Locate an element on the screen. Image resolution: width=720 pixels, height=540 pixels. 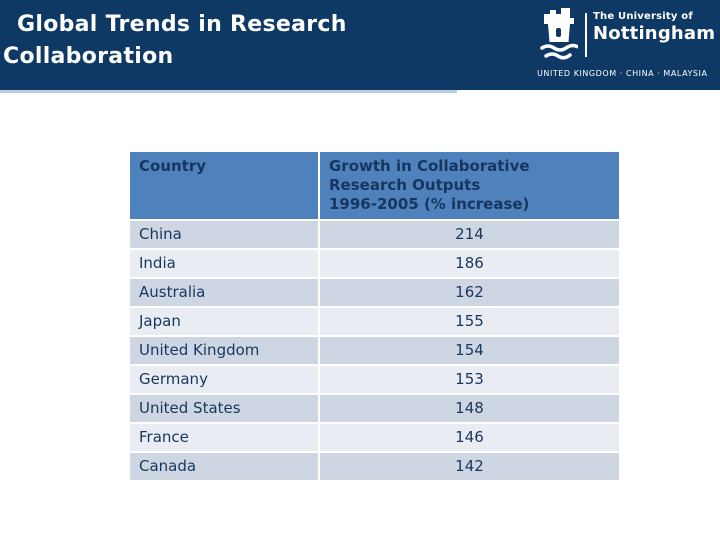
country-cell: United States is located at coordinates (224, 408).